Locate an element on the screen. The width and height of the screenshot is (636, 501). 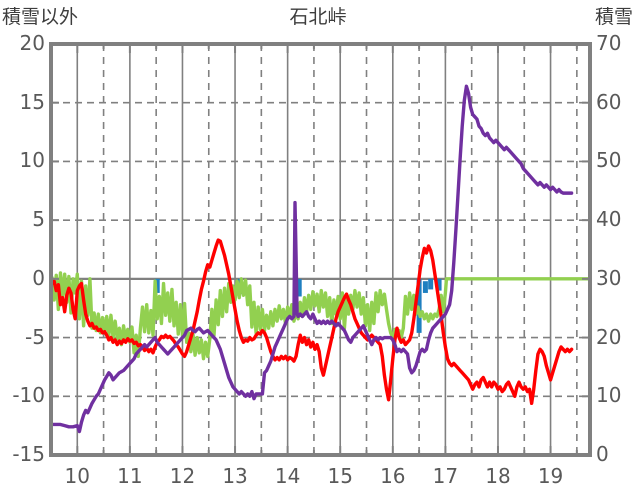
y-axis-right-tick-label: 10 is located at coordinates (609, 395).